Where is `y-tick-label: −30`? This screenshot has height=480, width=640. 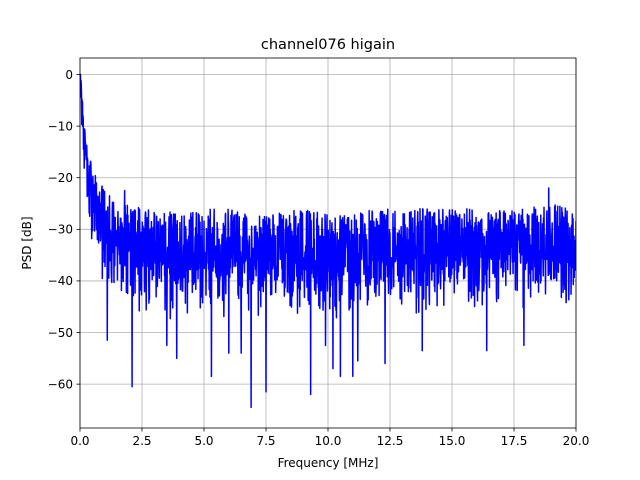 y-tick-label: −30 is located at coordinates (60, 230).